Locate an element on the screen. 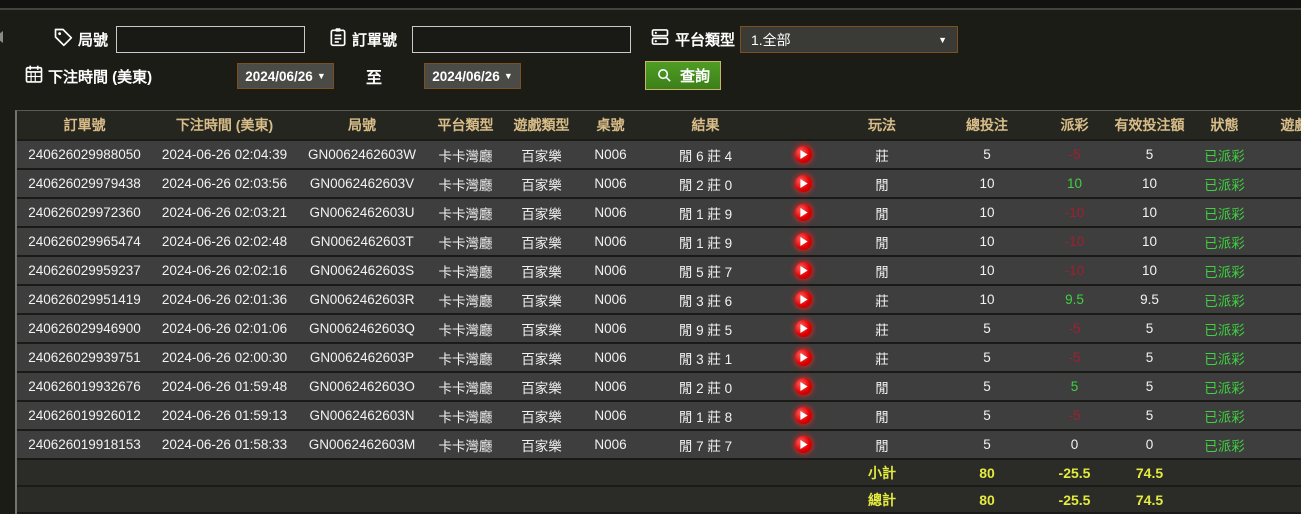 The height and width of the screenshot is (514, 1301). search-button-label: 查詢 is located at coordinates (695, 76).